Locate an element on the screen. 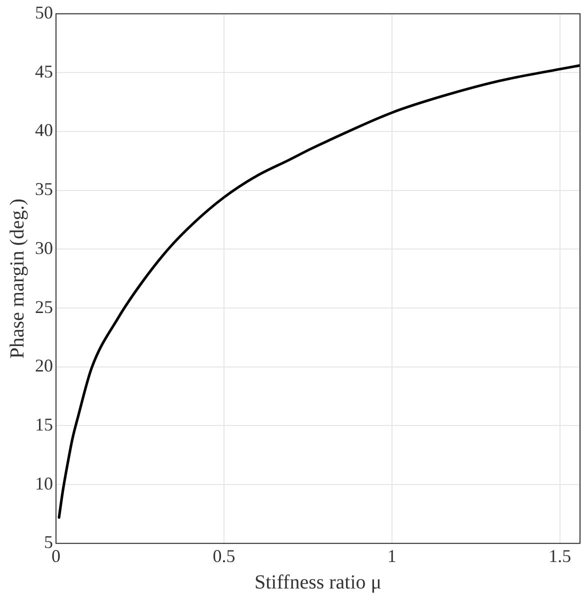  y-tick-label: 5 is located at coordinates (48, 542).